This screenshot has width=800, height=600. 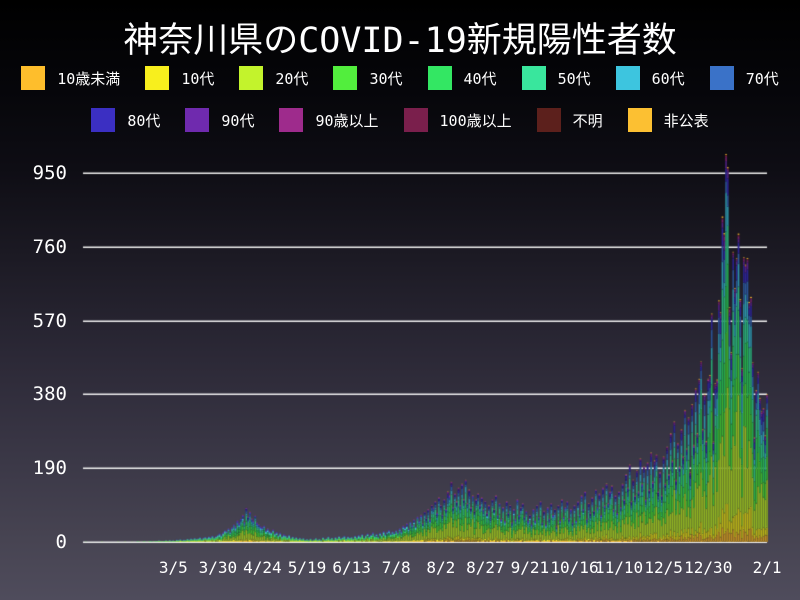 What do you see at coordinates (49, 320) in the screenshot?
I see `y-tick-label-570: 570` at bounding box center [49, 320].